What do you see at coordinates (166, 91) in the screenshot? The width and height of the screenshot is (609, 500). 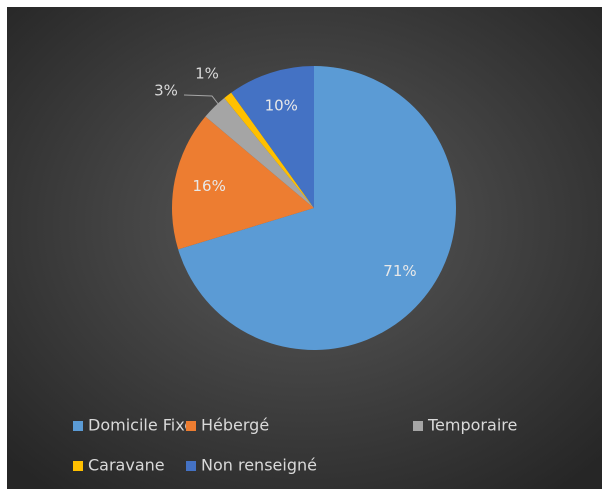 I see `data-label: 3%` at bounding box center [166, 91].